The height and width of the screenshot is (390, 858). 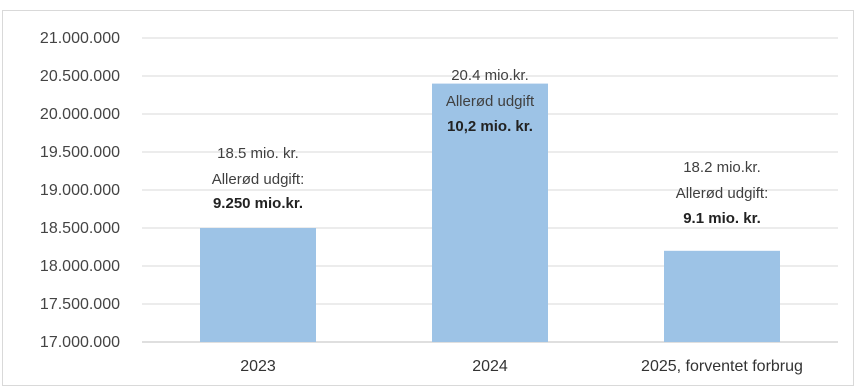 I want to click on bar-2024, so click(x=490, y=212).